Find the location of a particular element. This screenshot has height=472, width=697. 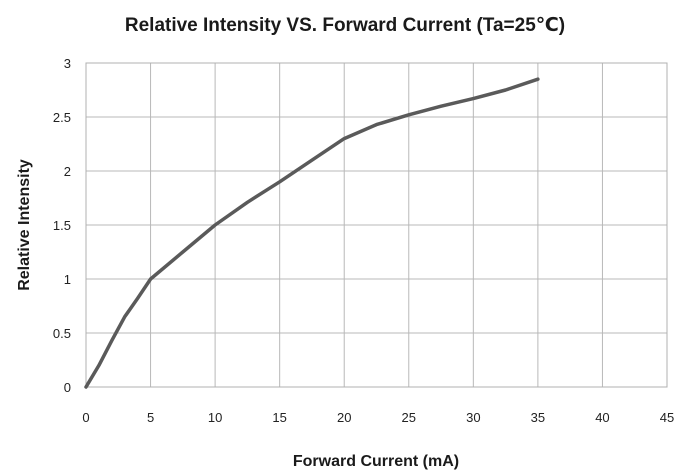

x-tick-label: 30 is located at coordinates (473, 417).